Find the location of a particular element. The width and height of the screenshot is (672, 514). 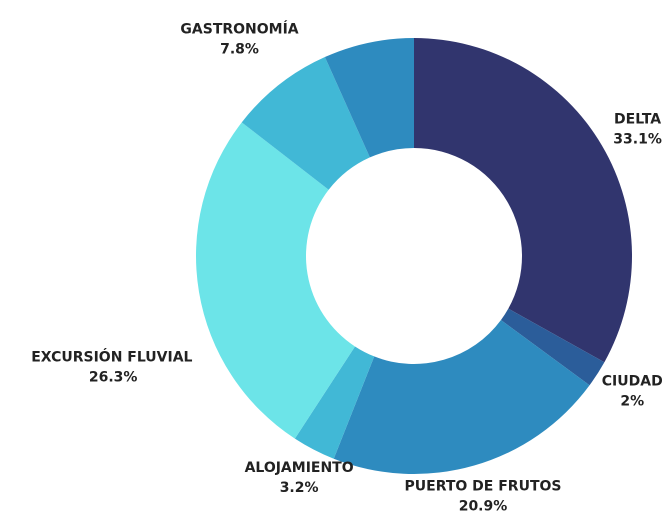

slice-value-label: 2% is located at coordinates (632, 401).